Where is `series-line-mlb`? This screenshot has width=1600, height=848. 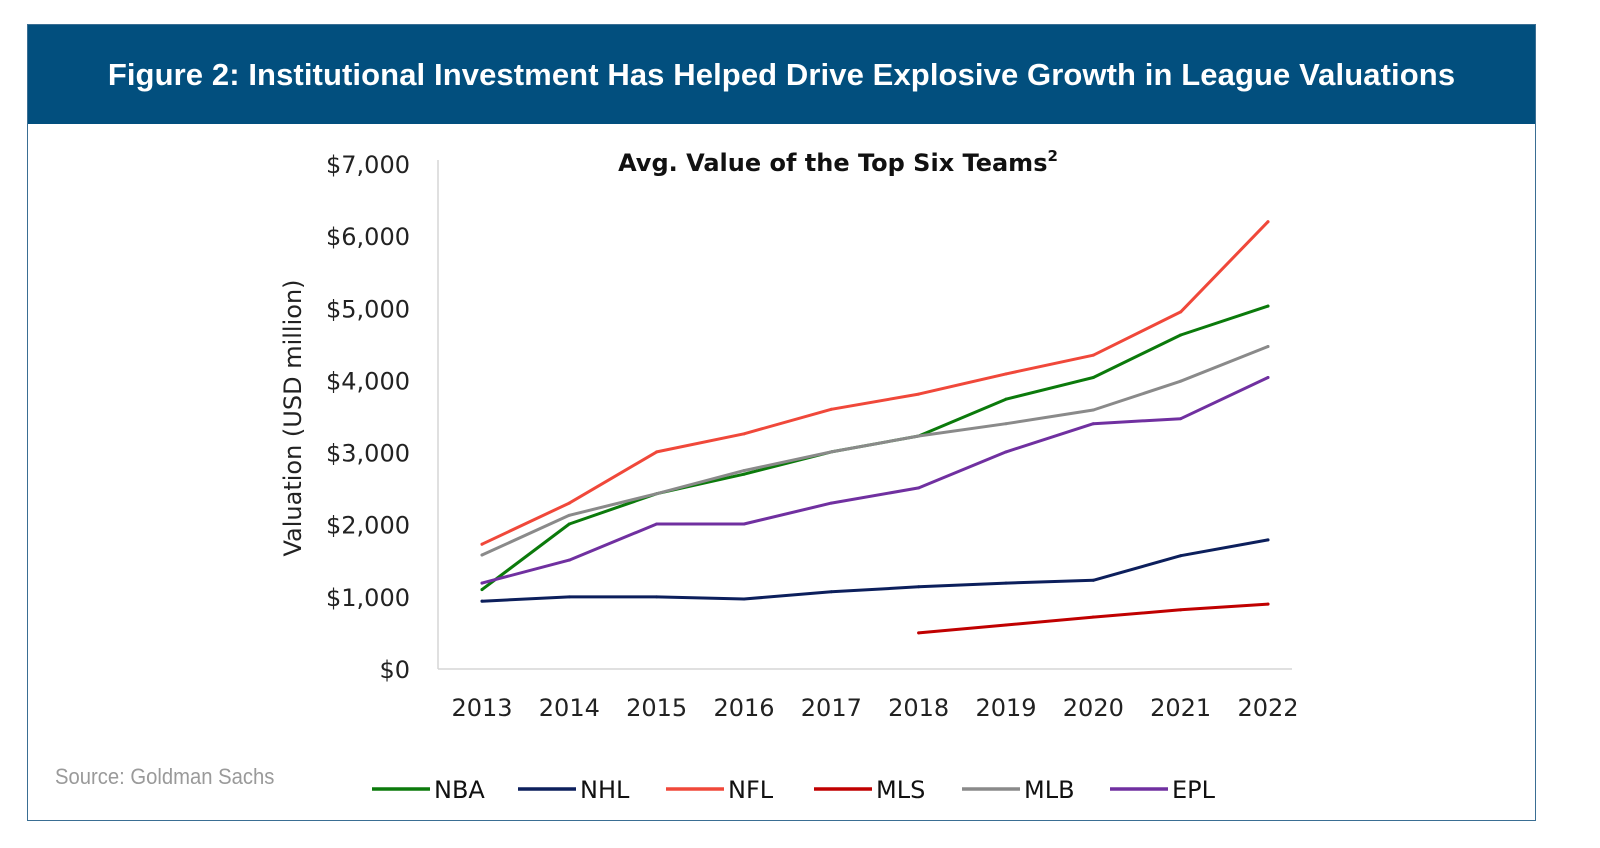 series-line-mlb is located at coordinates (875, 451).